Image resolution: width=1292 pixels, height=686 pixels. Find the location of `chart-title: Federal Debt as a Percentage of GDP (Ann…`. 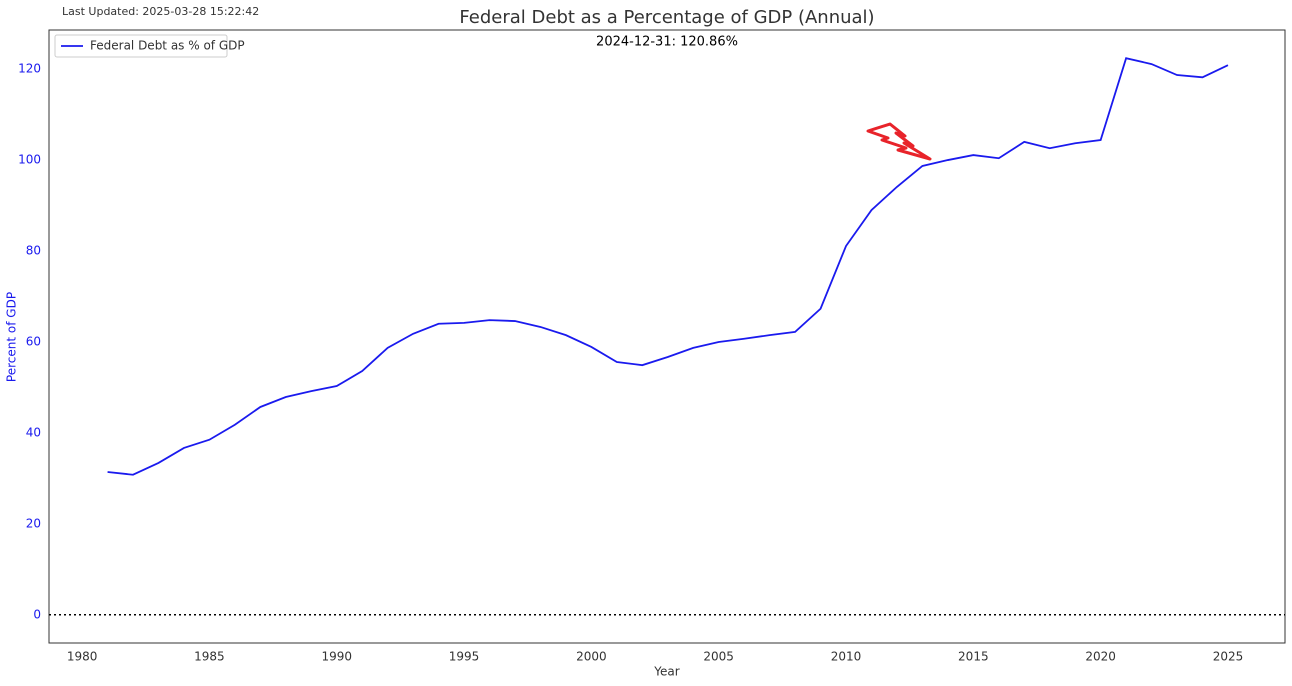

chart-title: Federal Debt as a Percentage of GDP (Ann… is located at coordinates (666, 17).